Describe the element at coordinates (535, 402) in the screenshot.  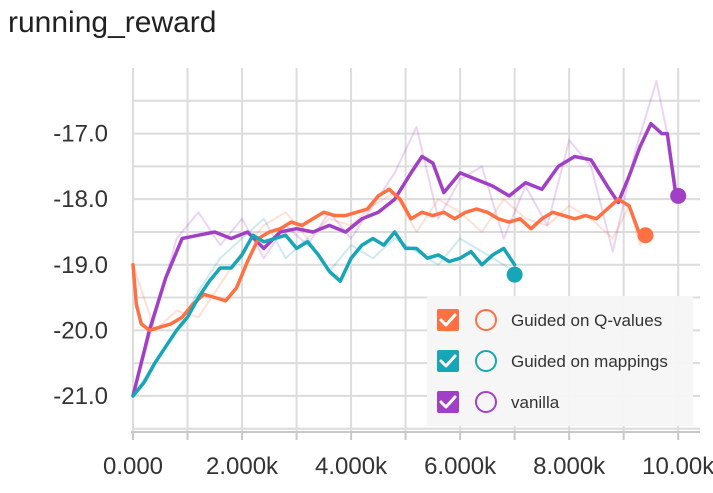
I see `legend-label-vanilla: vanilla` at that location.